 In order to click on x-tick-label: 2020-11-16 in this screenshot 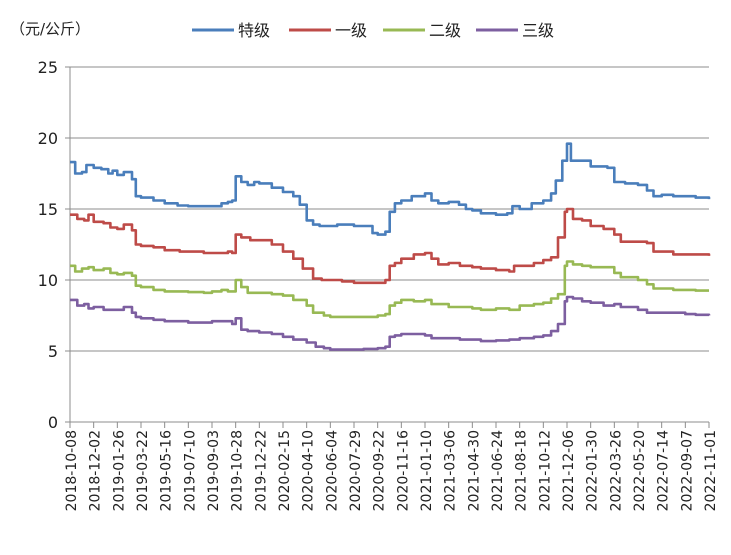, I will do `click(403, 470)`.